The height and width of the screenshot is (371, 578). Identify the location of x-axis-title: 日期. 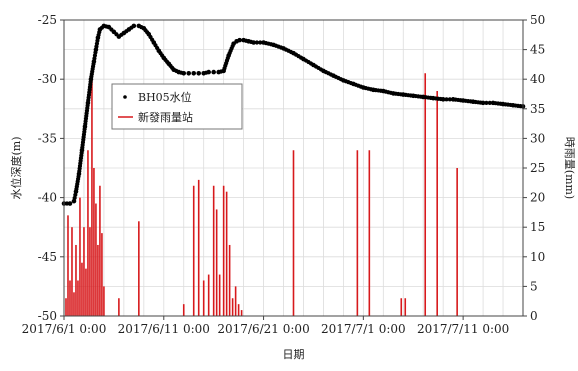
(294, 354).